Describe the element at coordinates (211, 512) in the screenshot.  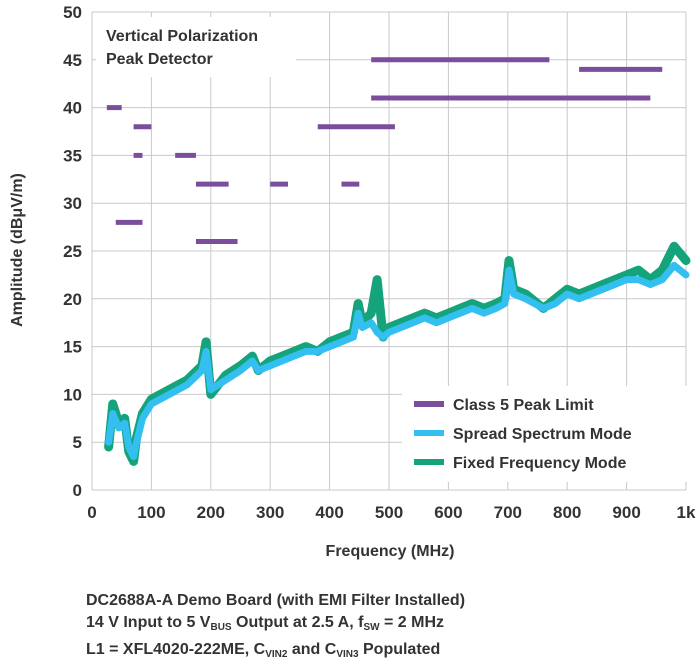
I see `x-tick-label-2: 200` at that location.